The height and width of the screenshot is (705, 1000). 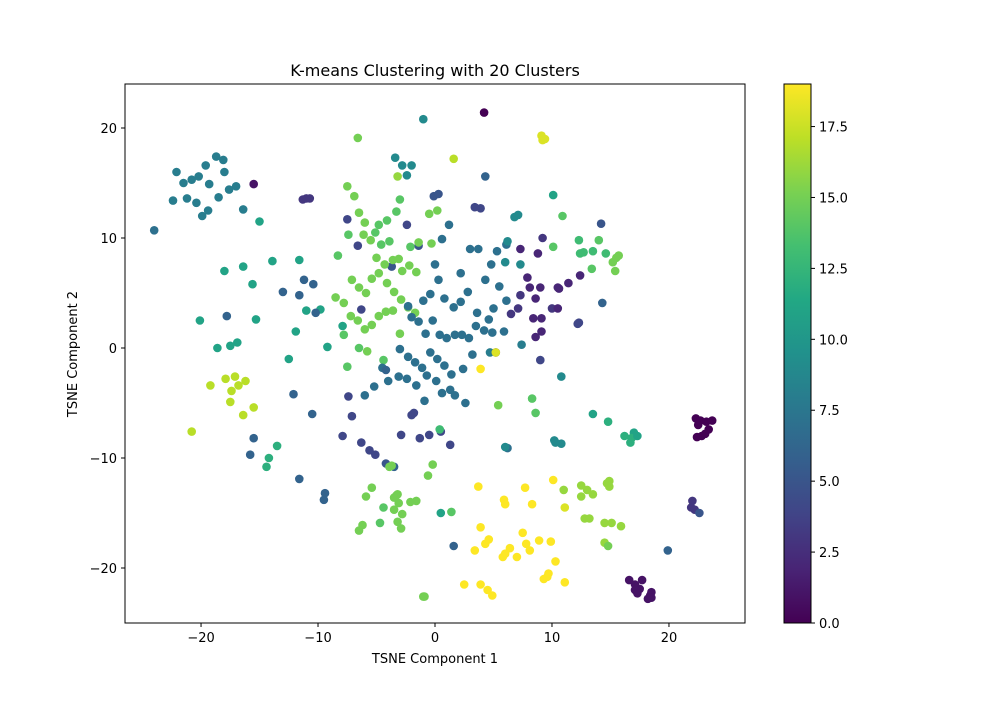 I want to click on x-tick-label: −20, so click(x=200, y=638).